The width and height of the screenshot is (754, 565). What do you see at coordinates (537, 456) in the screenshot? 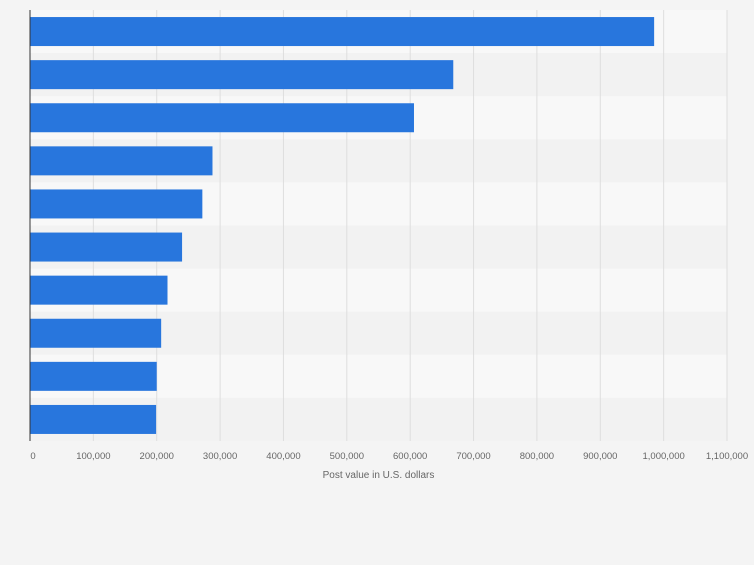
I see `x-tick-label: 800,000` at bounding box center [537, 456].